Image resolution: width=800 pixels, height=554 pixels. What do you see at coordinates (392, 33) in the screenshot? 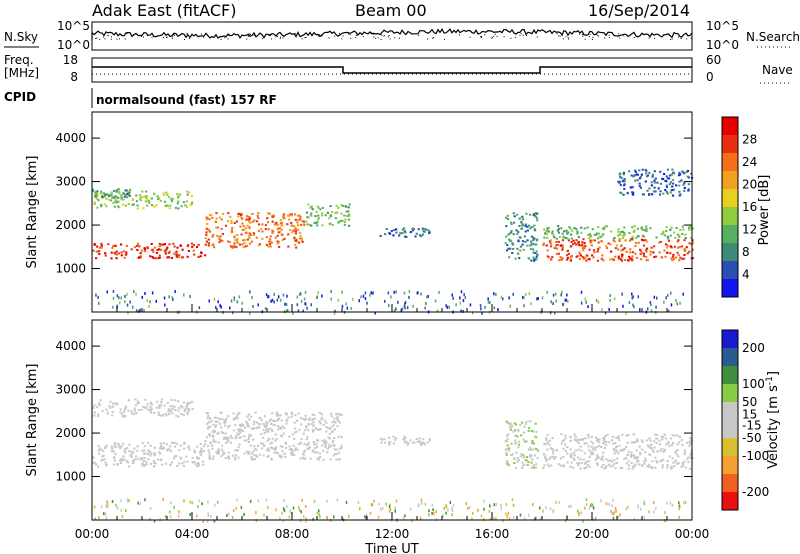
I see `nsky-trace` at bounding box center [392, 33].